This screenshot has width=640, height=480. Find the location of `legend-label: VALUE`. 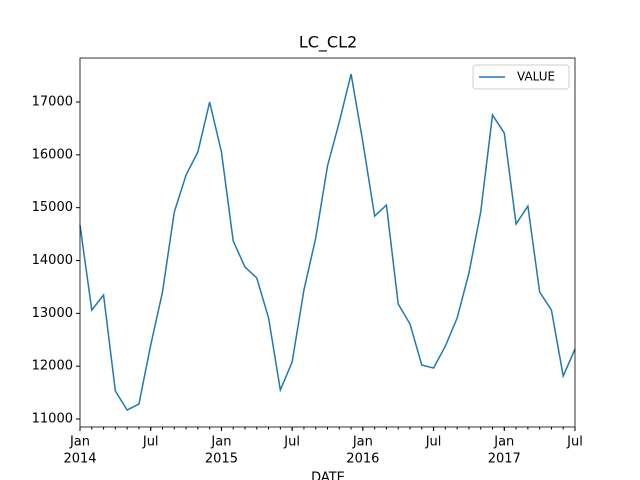

legend-label: VALUE is located at coordinates (536, 77).